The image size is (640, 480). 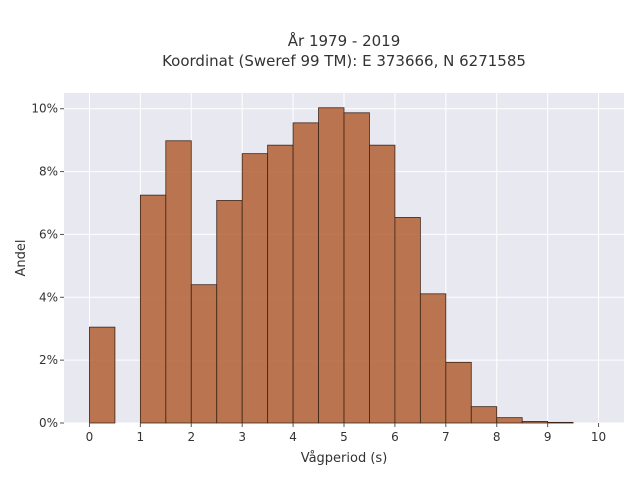 What do you see at coordinates (293, 437) in the screenshot?
I see `x-tick-label: 4` at bounding box center [293, 437].